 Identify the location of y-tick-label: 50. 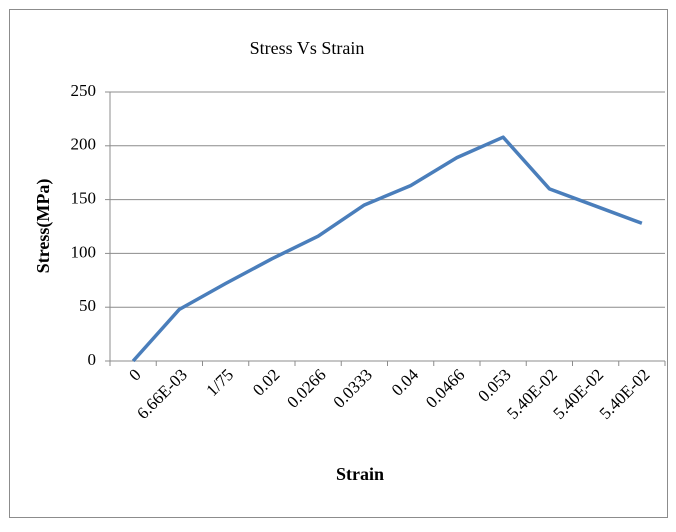
(87, 305).